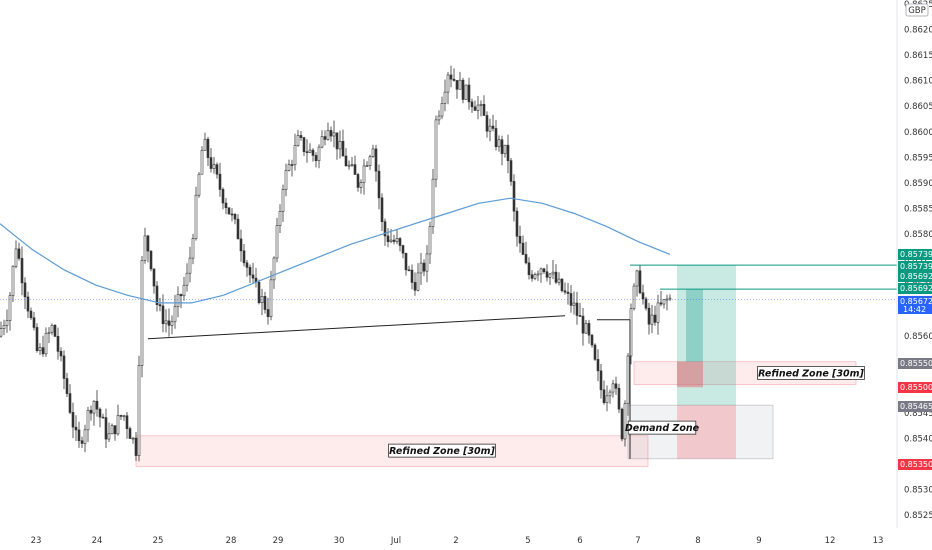 This screenshot has width=932, height=550. Describe the element at coordinates (694, 325) in the screenshot. I see `entry-target-box` at that location.